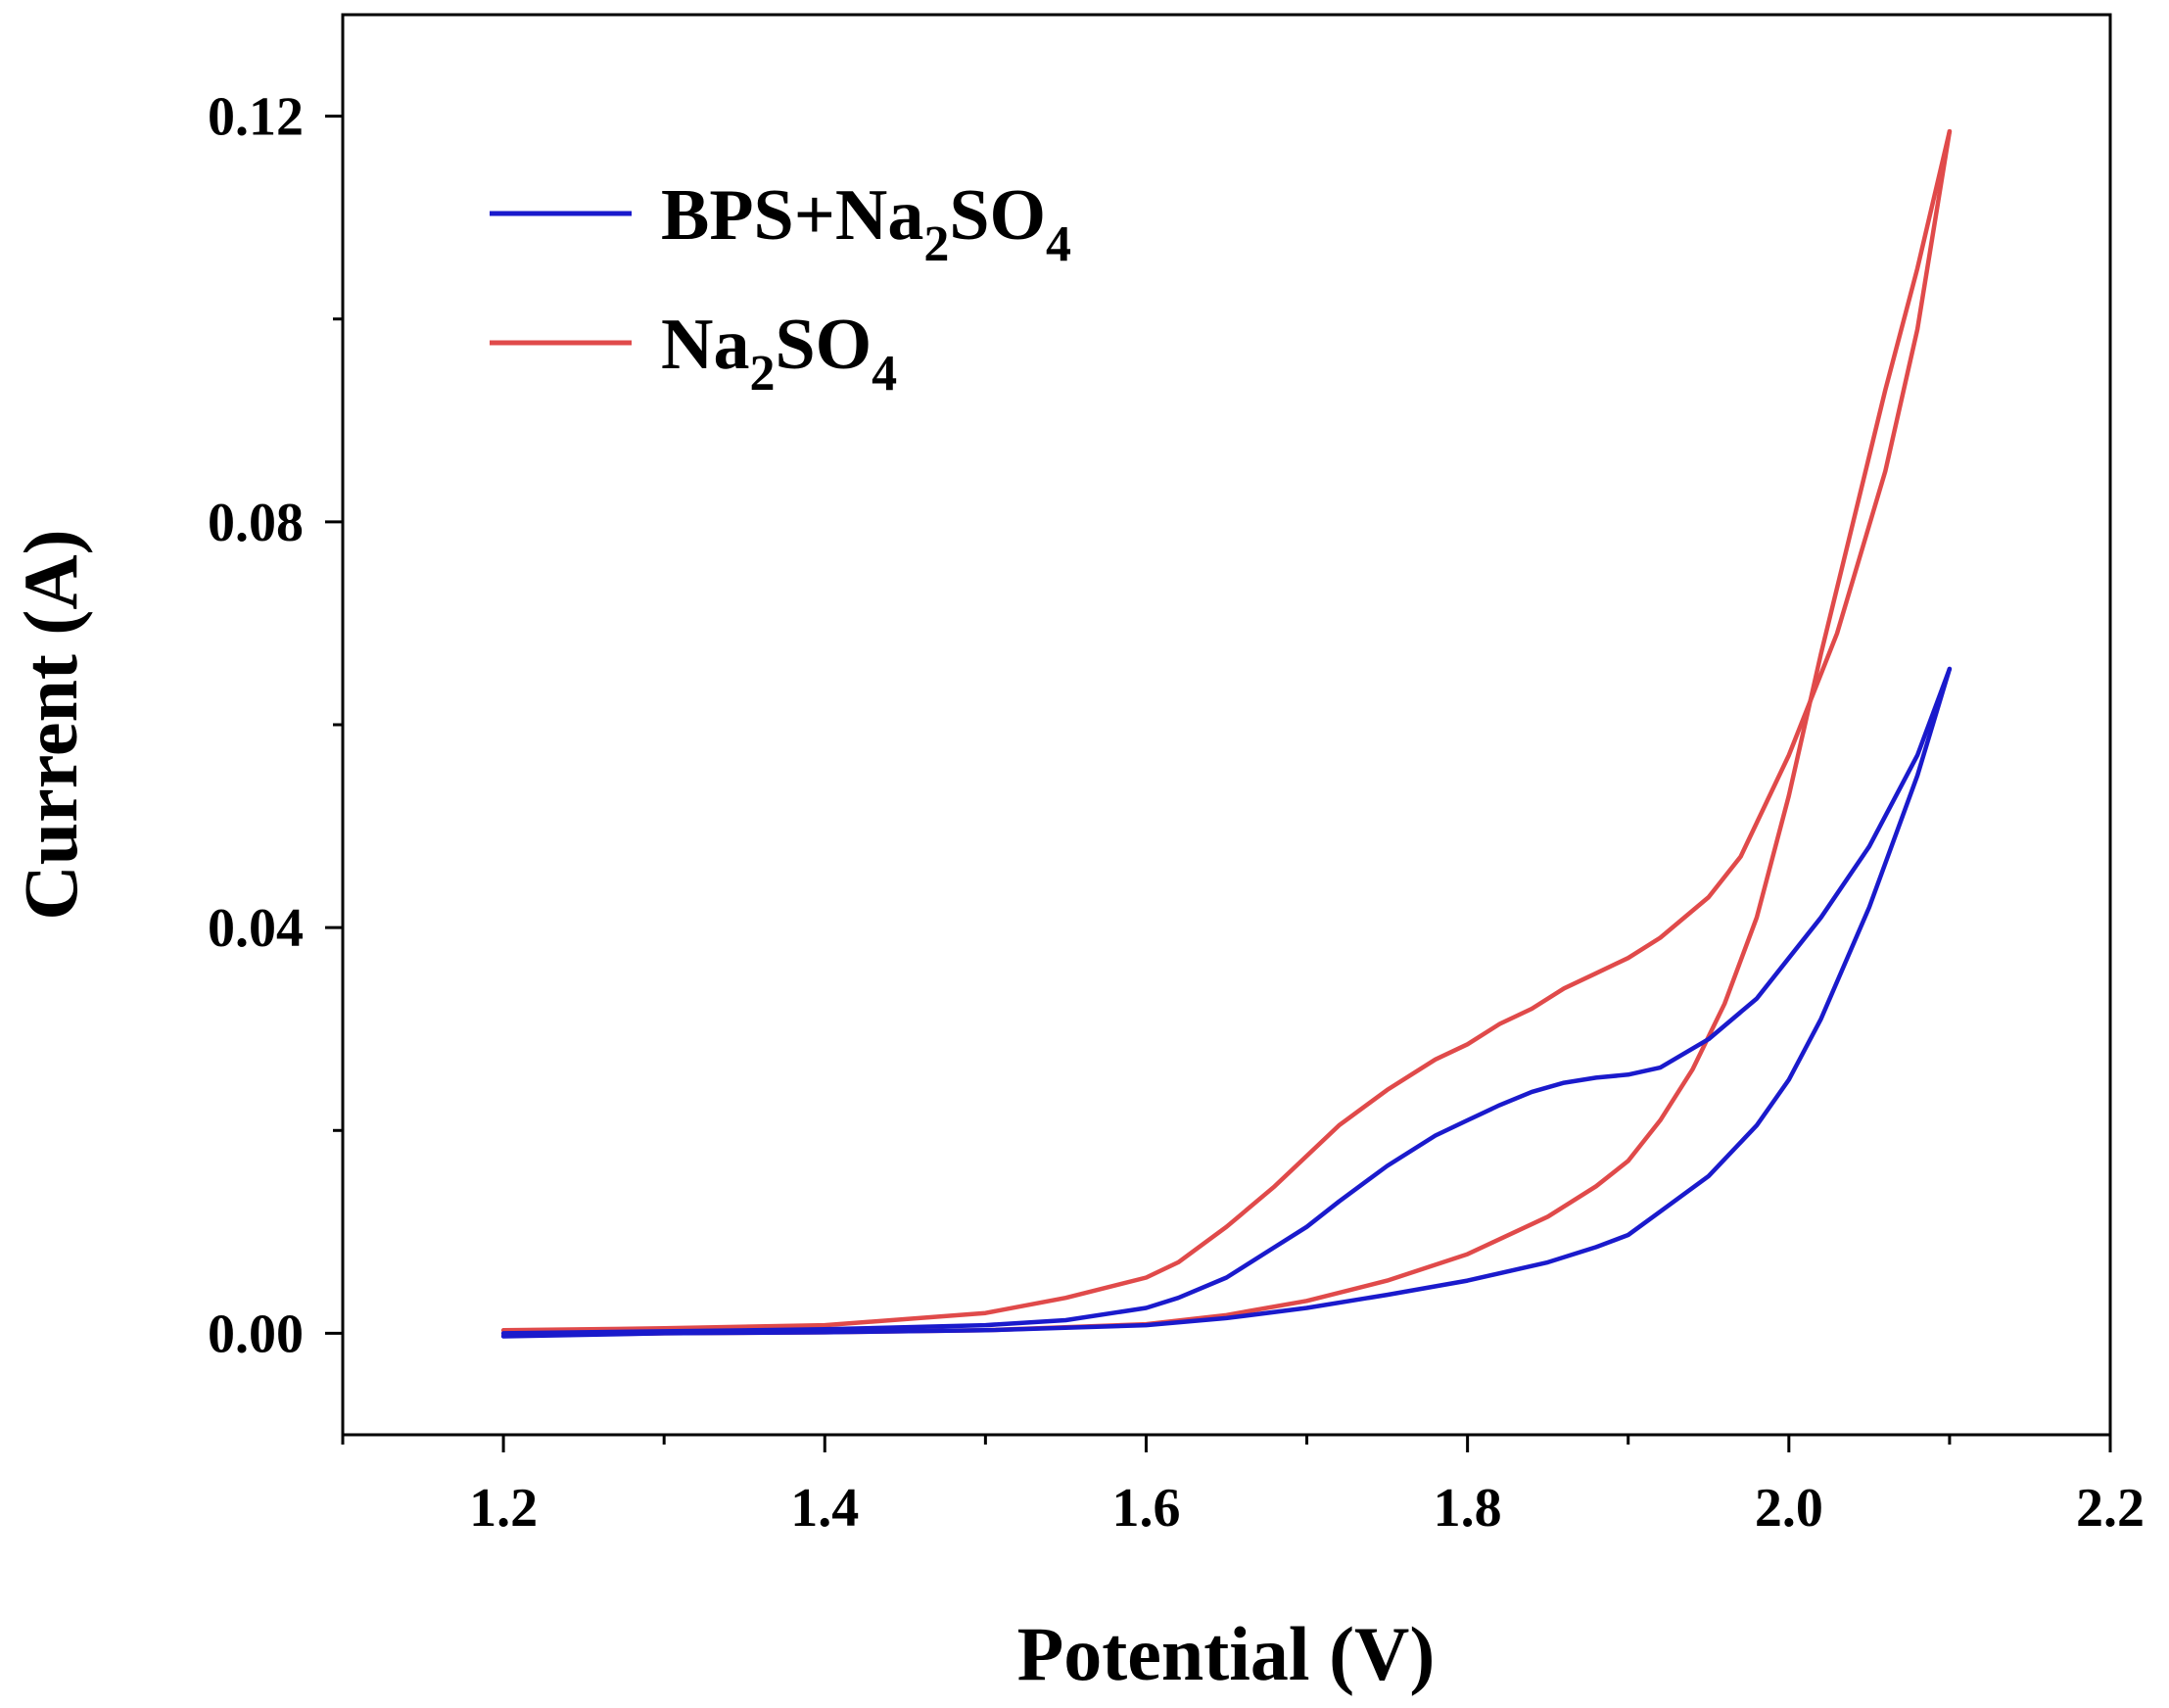 This screenshot has height=1708, width=2169. What do you see at coordinates (824, 1508) in the screenshot?
I see `x-tick-label: 1.4` at bounding box center [824, 1508].